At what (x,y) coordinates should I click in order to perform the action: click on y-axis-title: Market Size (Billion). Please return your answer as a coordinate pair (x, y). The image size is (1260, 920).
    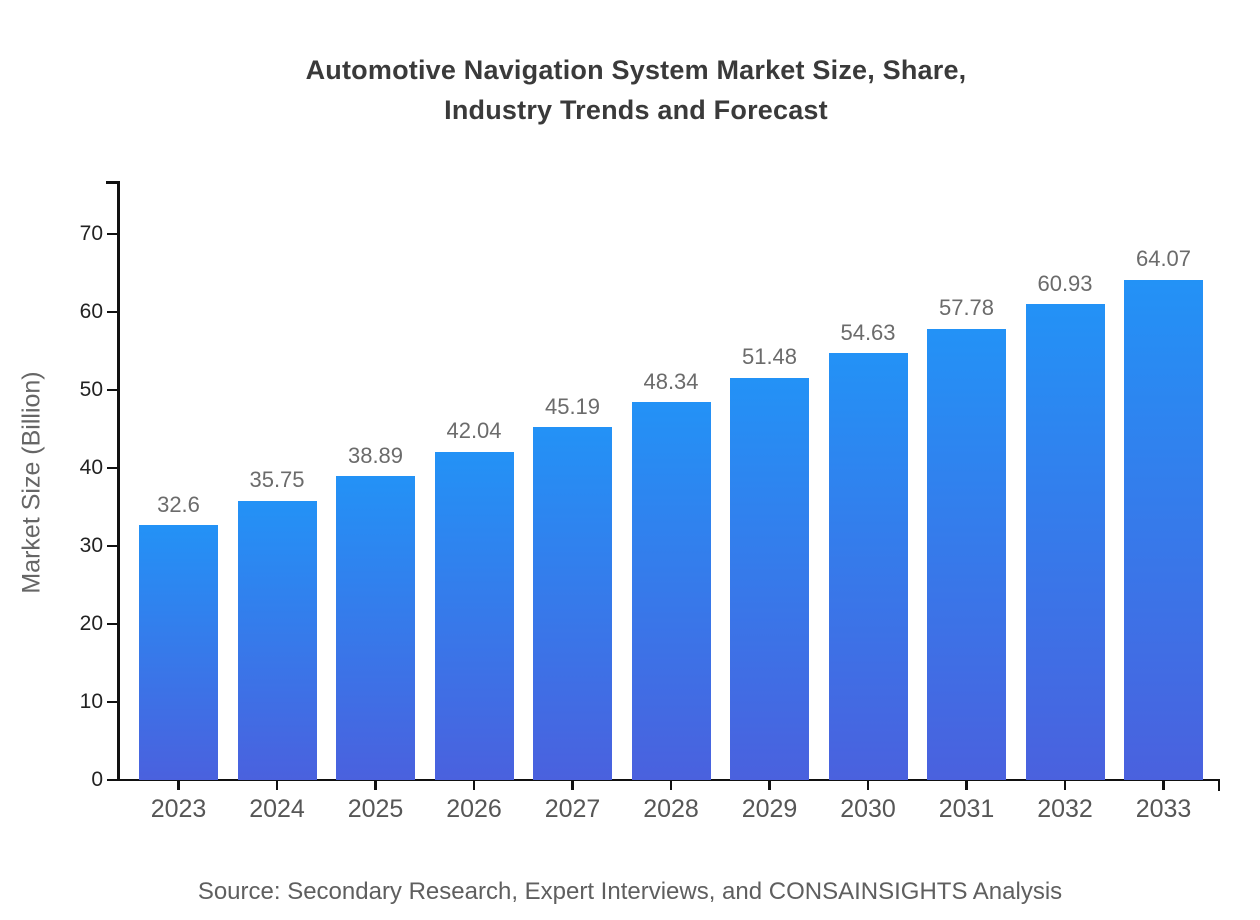
    Looking at the image, I should click on (31, 482).